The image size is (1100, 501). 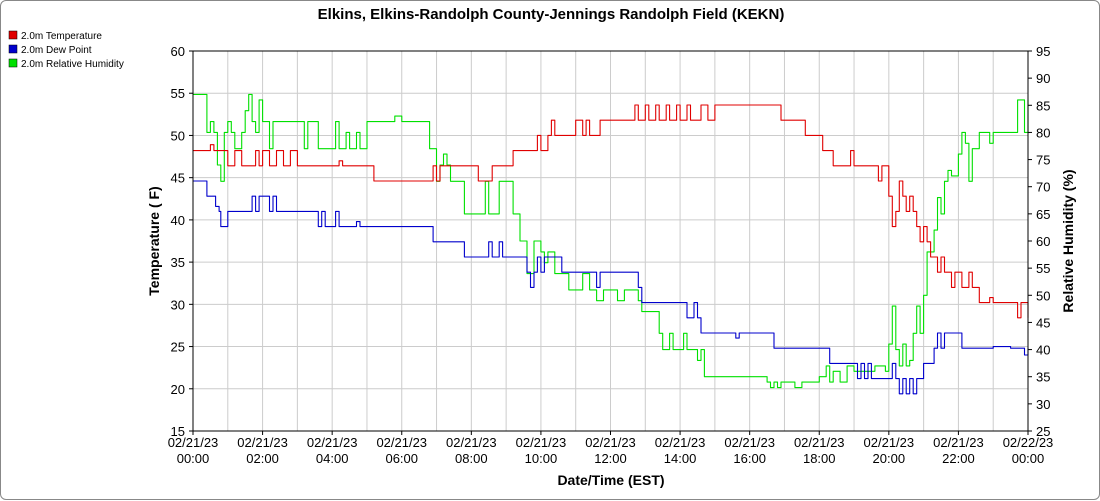 What do you see at coordinates (72, 64) in the screenshot?
I see `legend-label: 2.0m Relative Humidity` at bounding box center [72, 64].